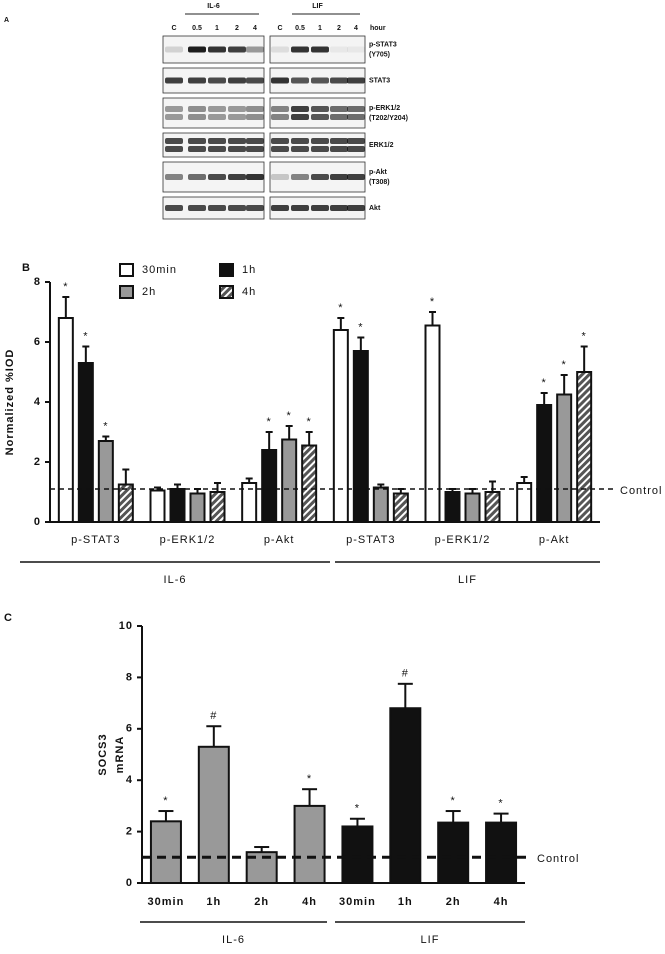 The width and height of the screenshot is (665, 954). Describe the element at coordinates (213, 902) in the screenshot. I see `x-tick-label: 1h` at that location.